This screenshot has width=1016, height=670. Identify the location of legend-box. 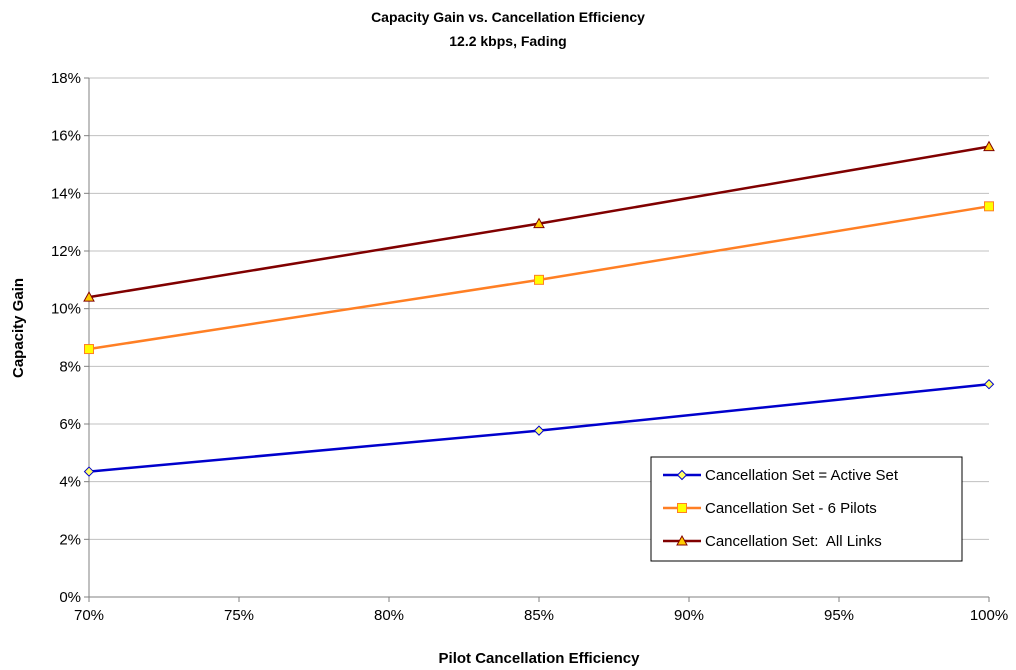
(806, 509).